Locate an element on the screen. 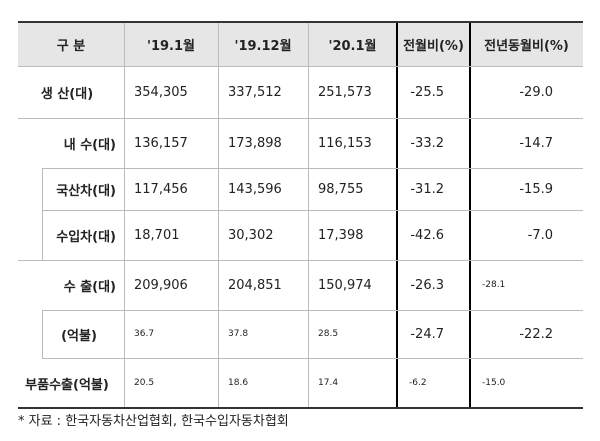 This screenshot has width=600, height=441. header-cell: 전월비(%) is located at coordinates (433, 44).